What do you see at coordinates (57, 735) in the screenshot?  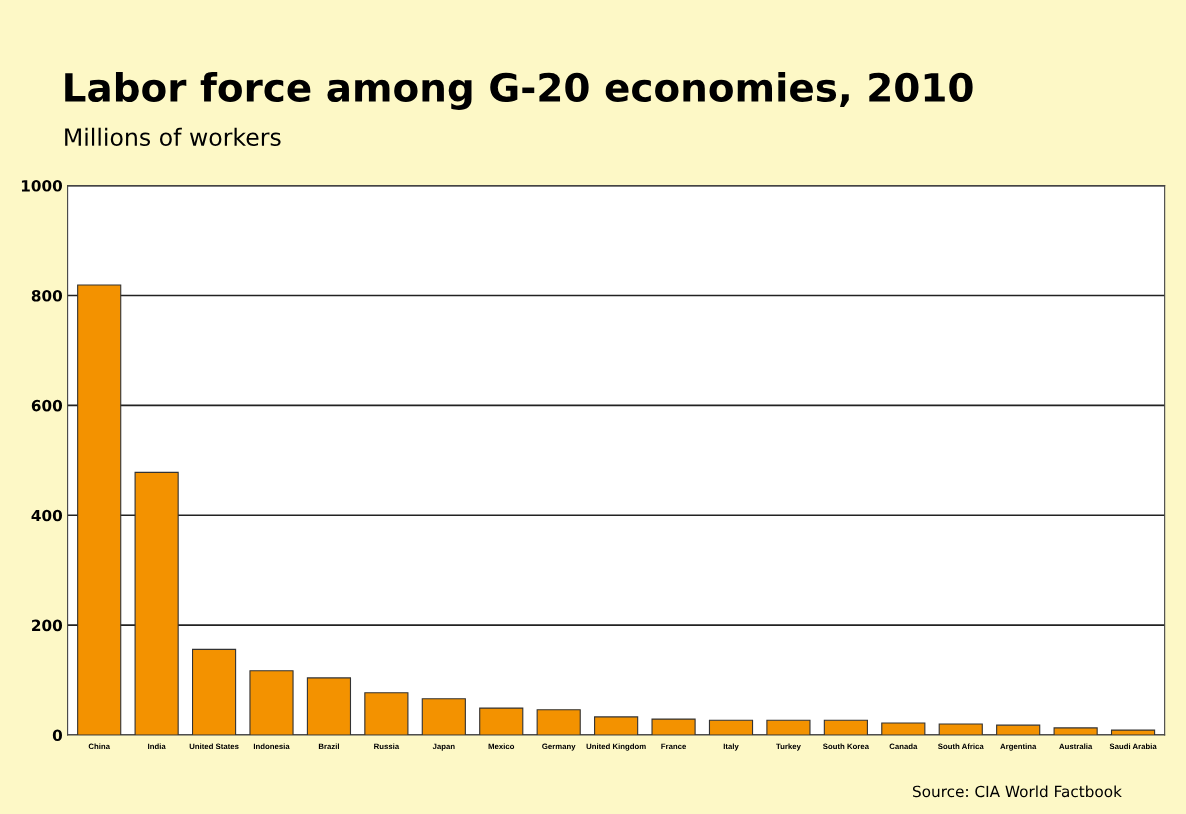 I see `y-tick-label: 0` at bounding box center [57, 735].